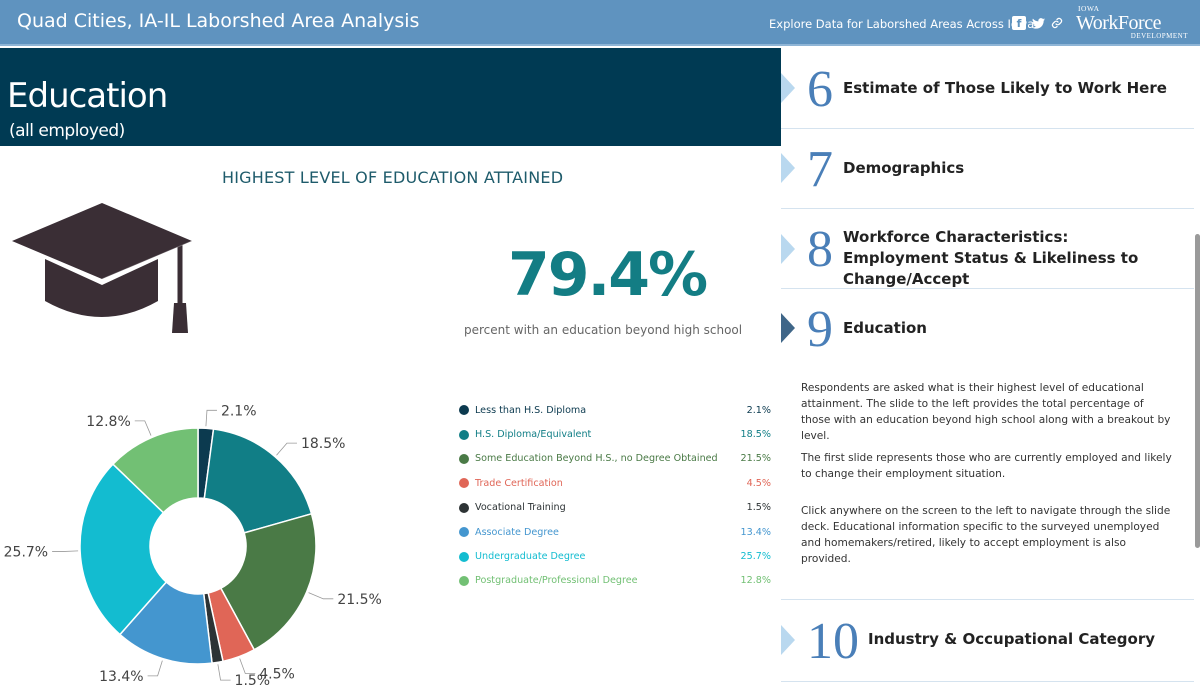  Describe the element at coordinates (616, 434) in the screenshot. I see `legend-item: H.S. Diploma/Equivalent 18.5%` at that location.